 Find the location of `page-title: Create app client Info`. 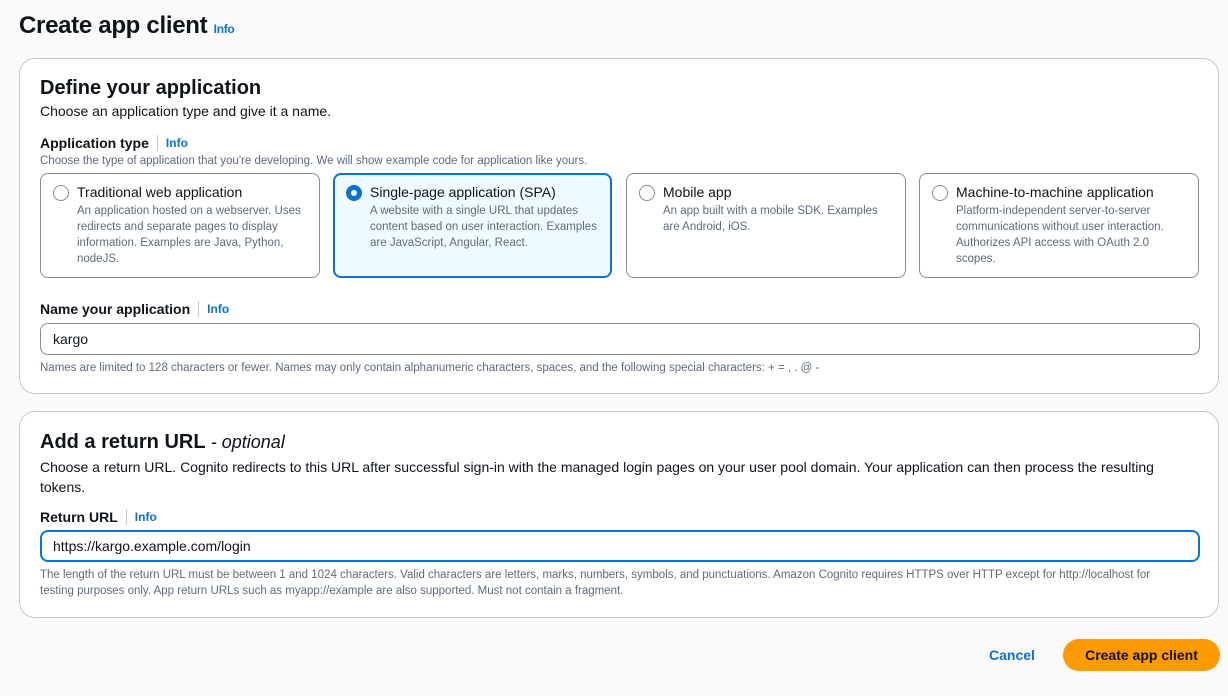

page-title: Create app client Info is located at coordinates (127, 25).